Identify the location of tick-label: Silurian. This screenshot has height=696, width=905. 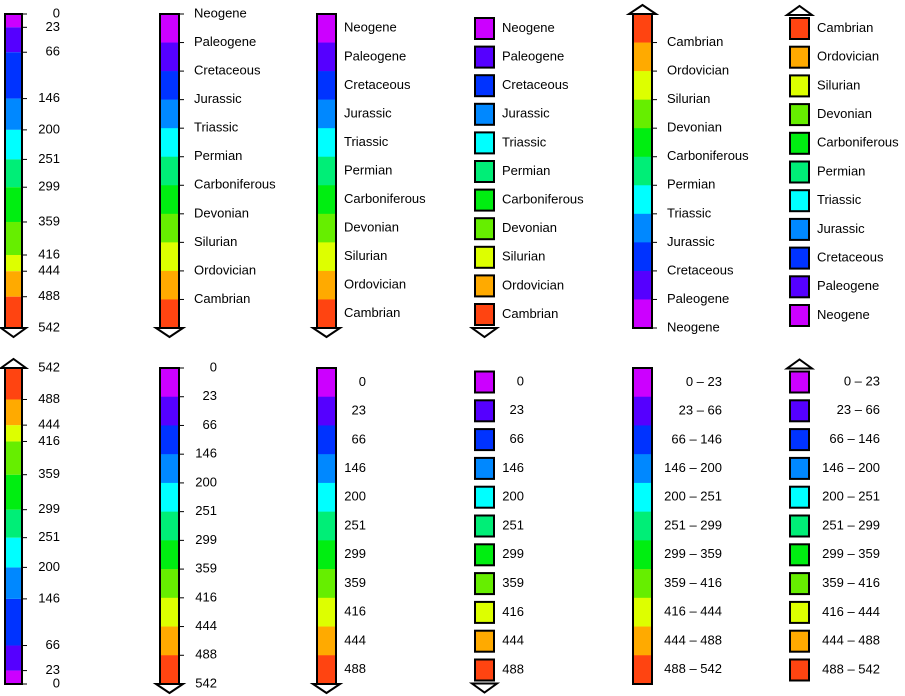
(688, 98).